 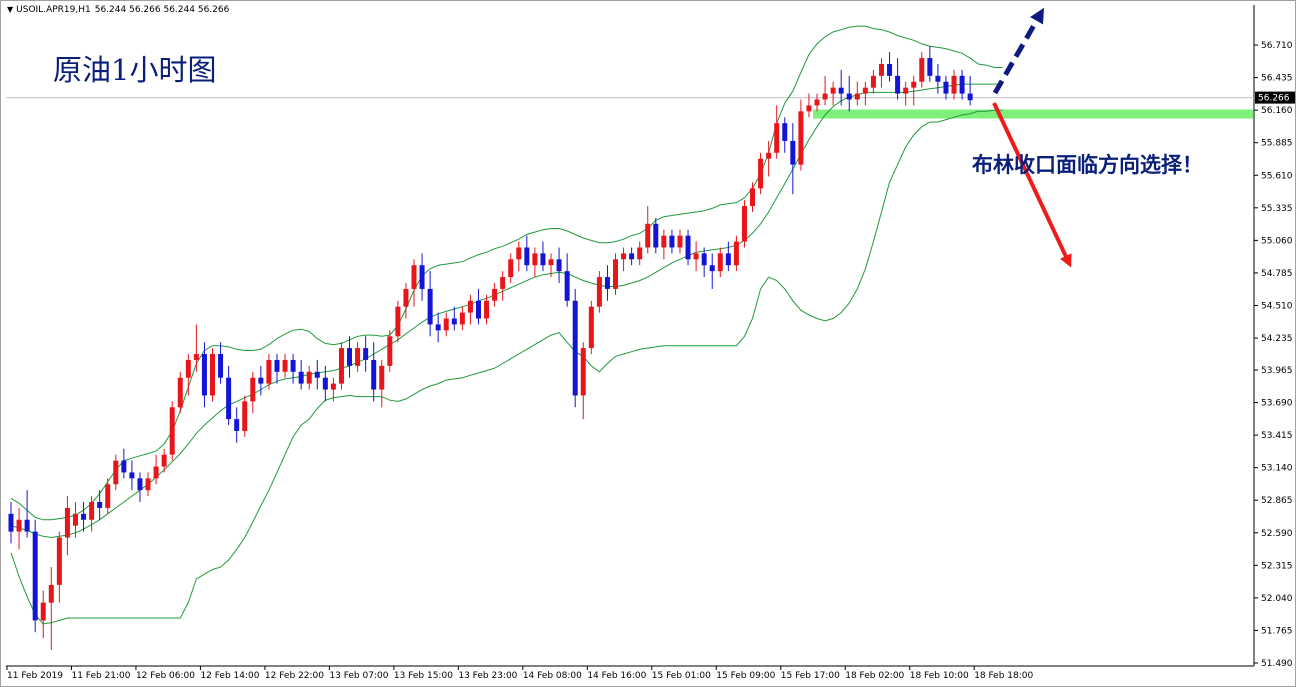 I want to click on price-tick-label: 53.965, so click(x=1277, y=371).